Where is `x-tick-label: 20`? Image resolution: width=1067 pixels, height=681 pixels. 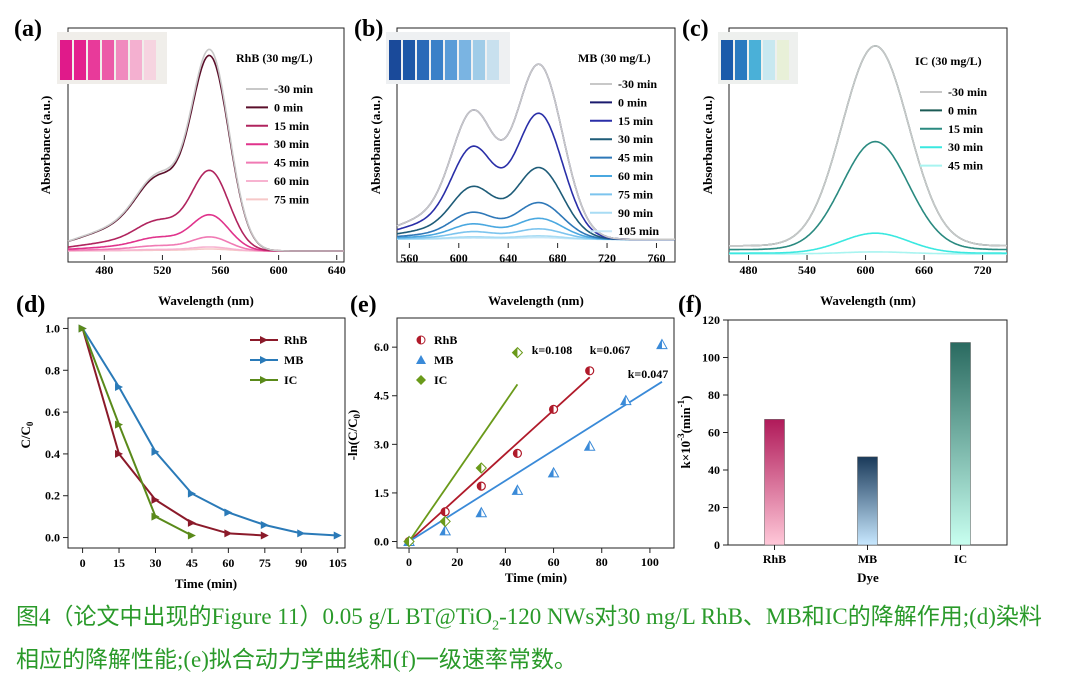 x-tick-label: 20 is located at coordinates (457, 562).